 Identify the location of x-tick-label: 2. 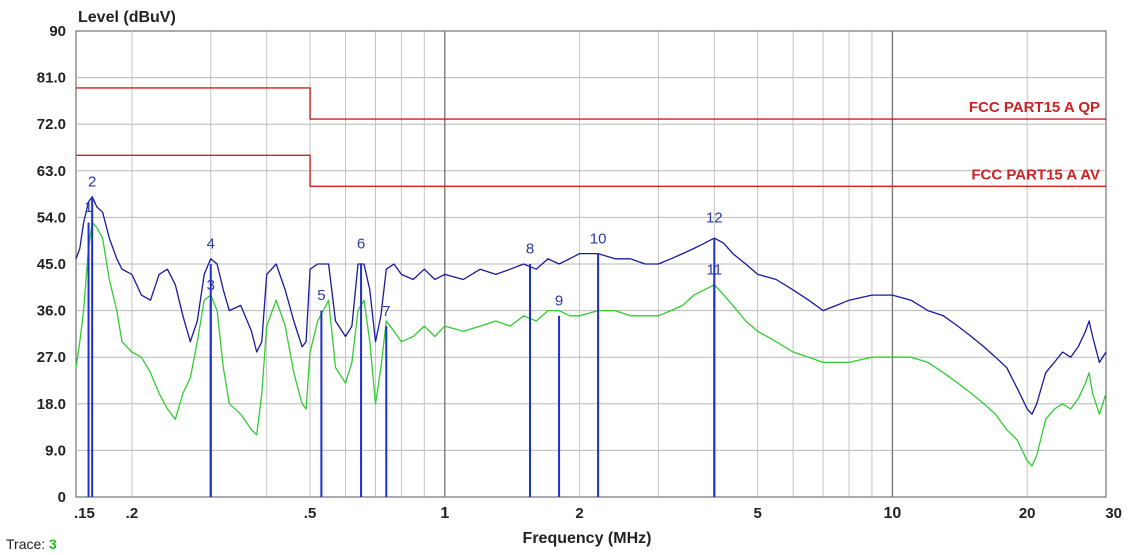
(579, 513).